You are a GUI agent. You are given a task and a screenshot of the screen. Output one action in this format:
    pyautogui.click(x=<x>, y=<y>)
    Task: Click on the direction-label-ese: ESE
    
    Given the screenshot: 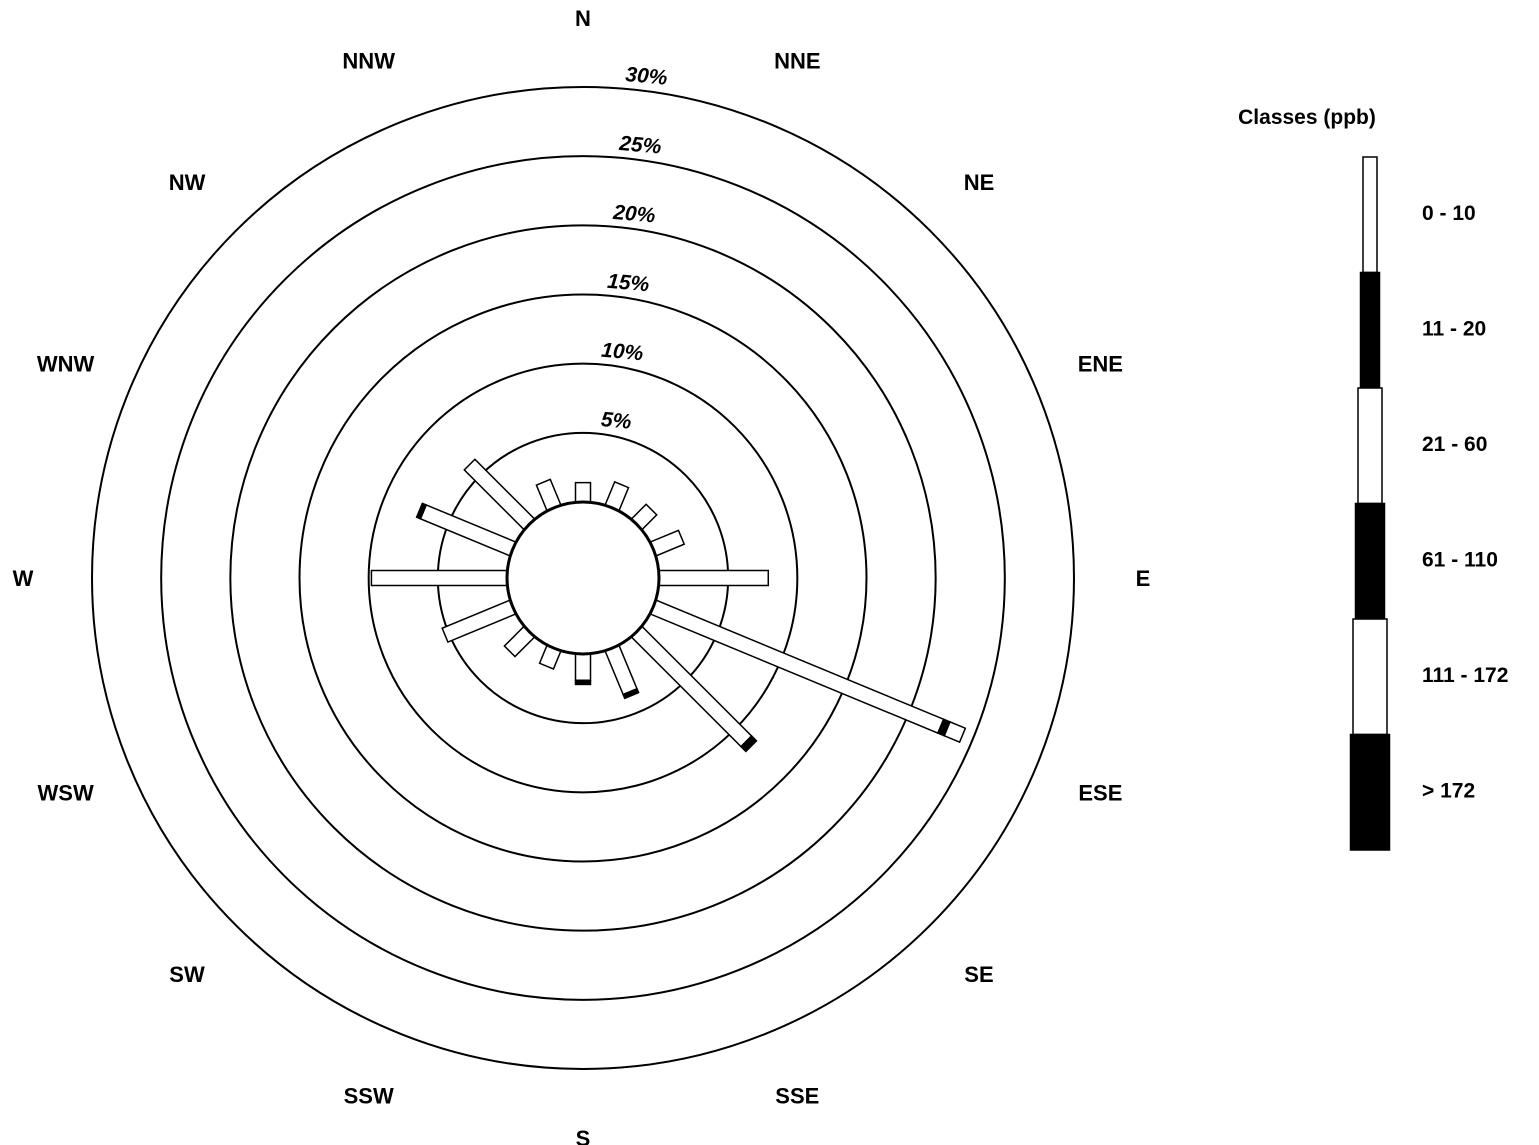 What is the action you would take?
    pyautogui.click(x=1100, y=792)
    